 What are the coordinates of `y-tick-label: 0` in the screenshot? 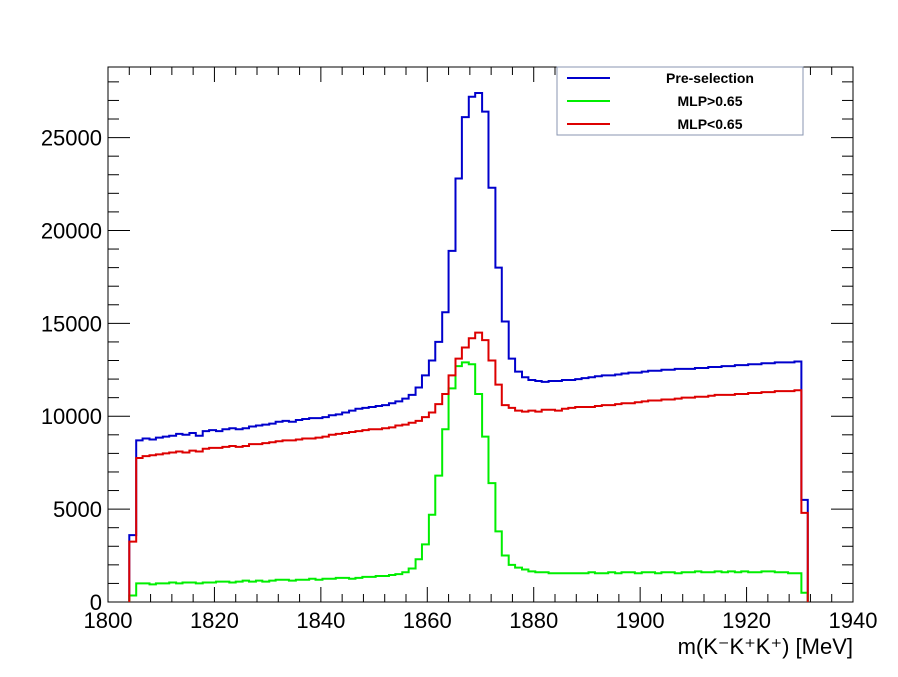 It's located at (96, 602).